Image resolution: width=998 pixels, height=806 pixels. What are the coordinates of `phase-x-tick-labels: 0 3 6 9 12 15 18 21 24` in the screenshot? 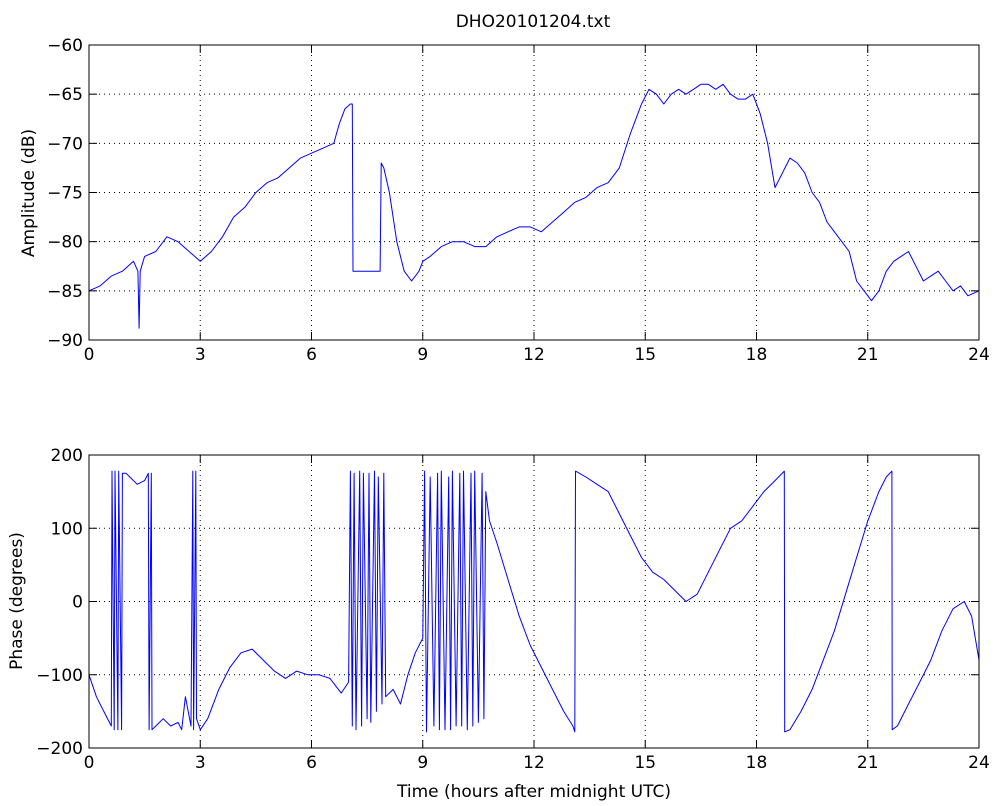 It's located at (537, 763).